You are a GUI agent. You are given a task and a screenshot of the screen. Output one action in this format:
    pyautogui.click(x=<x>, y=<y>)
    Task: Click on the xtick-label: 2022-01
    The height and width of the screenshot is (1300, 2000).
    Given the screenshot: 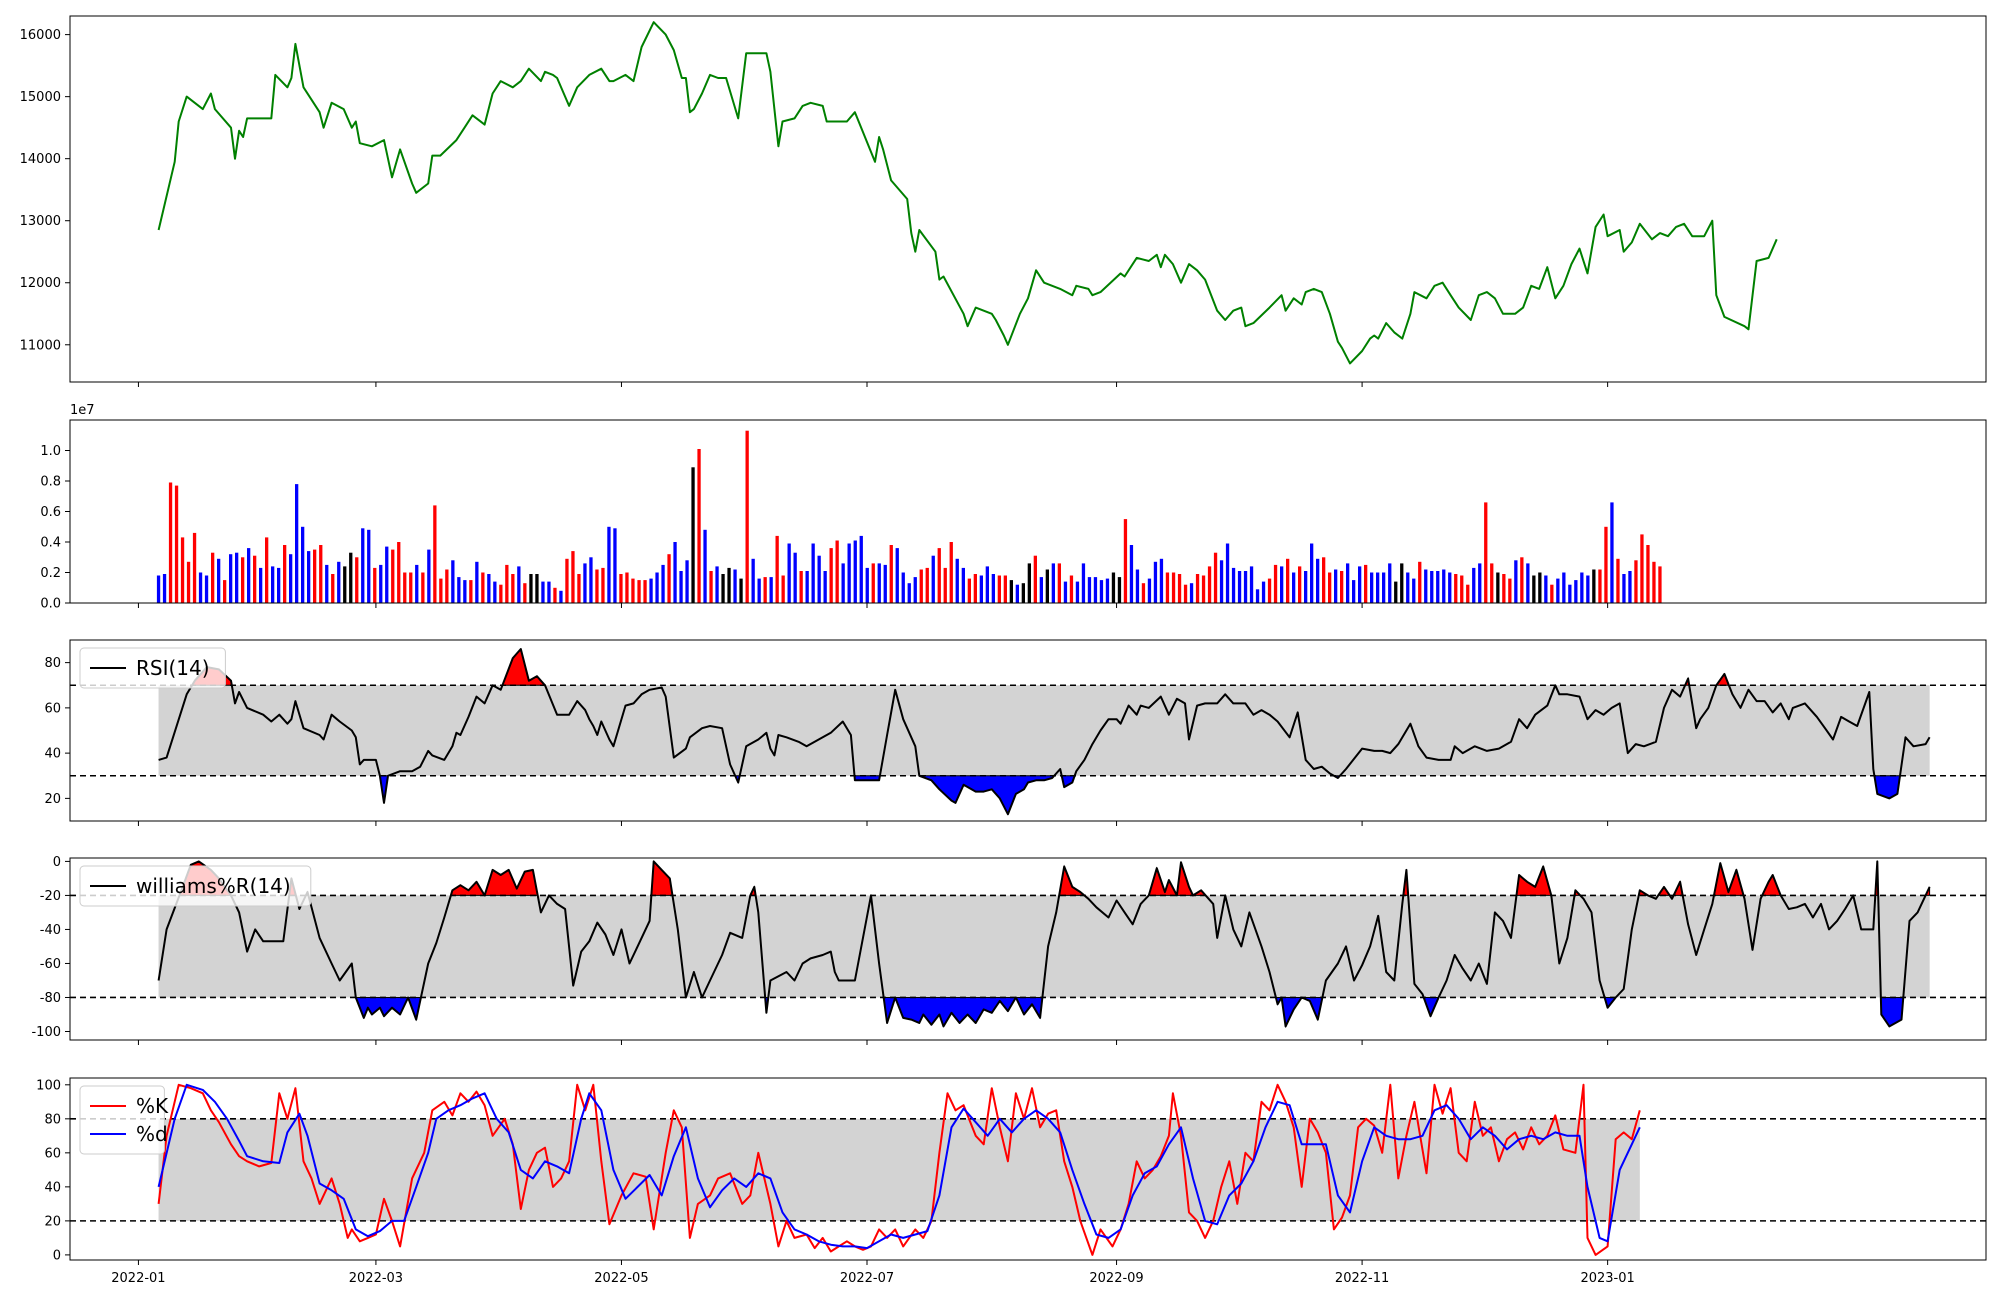 What is the action you would take?
    pyautogui.click(x=138, y=1278)
    